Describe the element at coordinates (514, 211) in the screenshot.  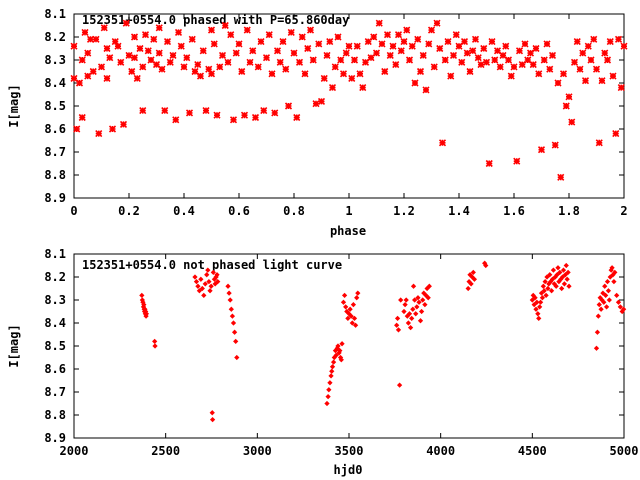
I see `x-tick-label: 1.6` at that location.